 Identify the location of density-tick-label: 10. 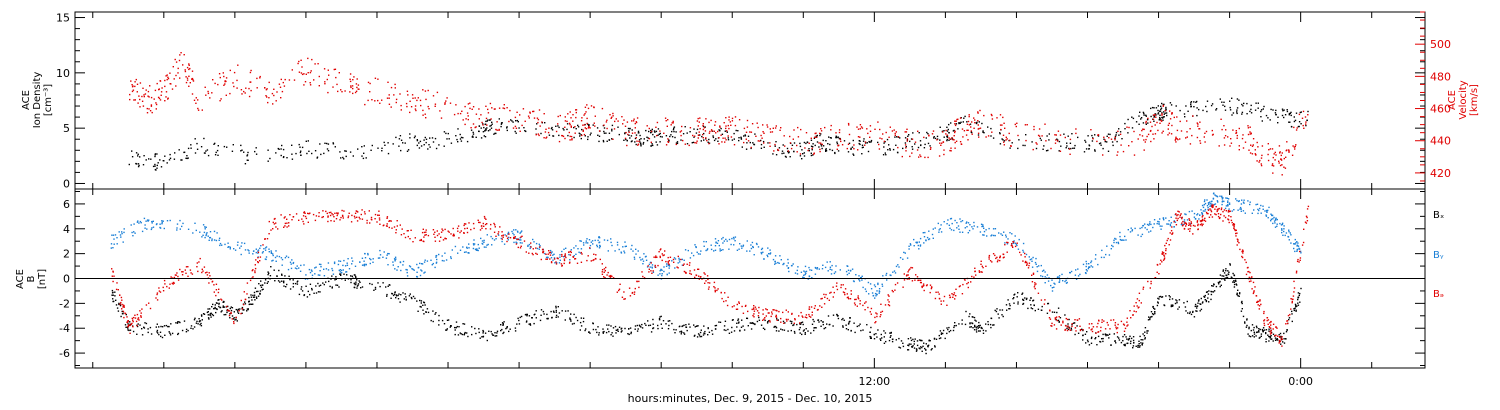
(63, 73).